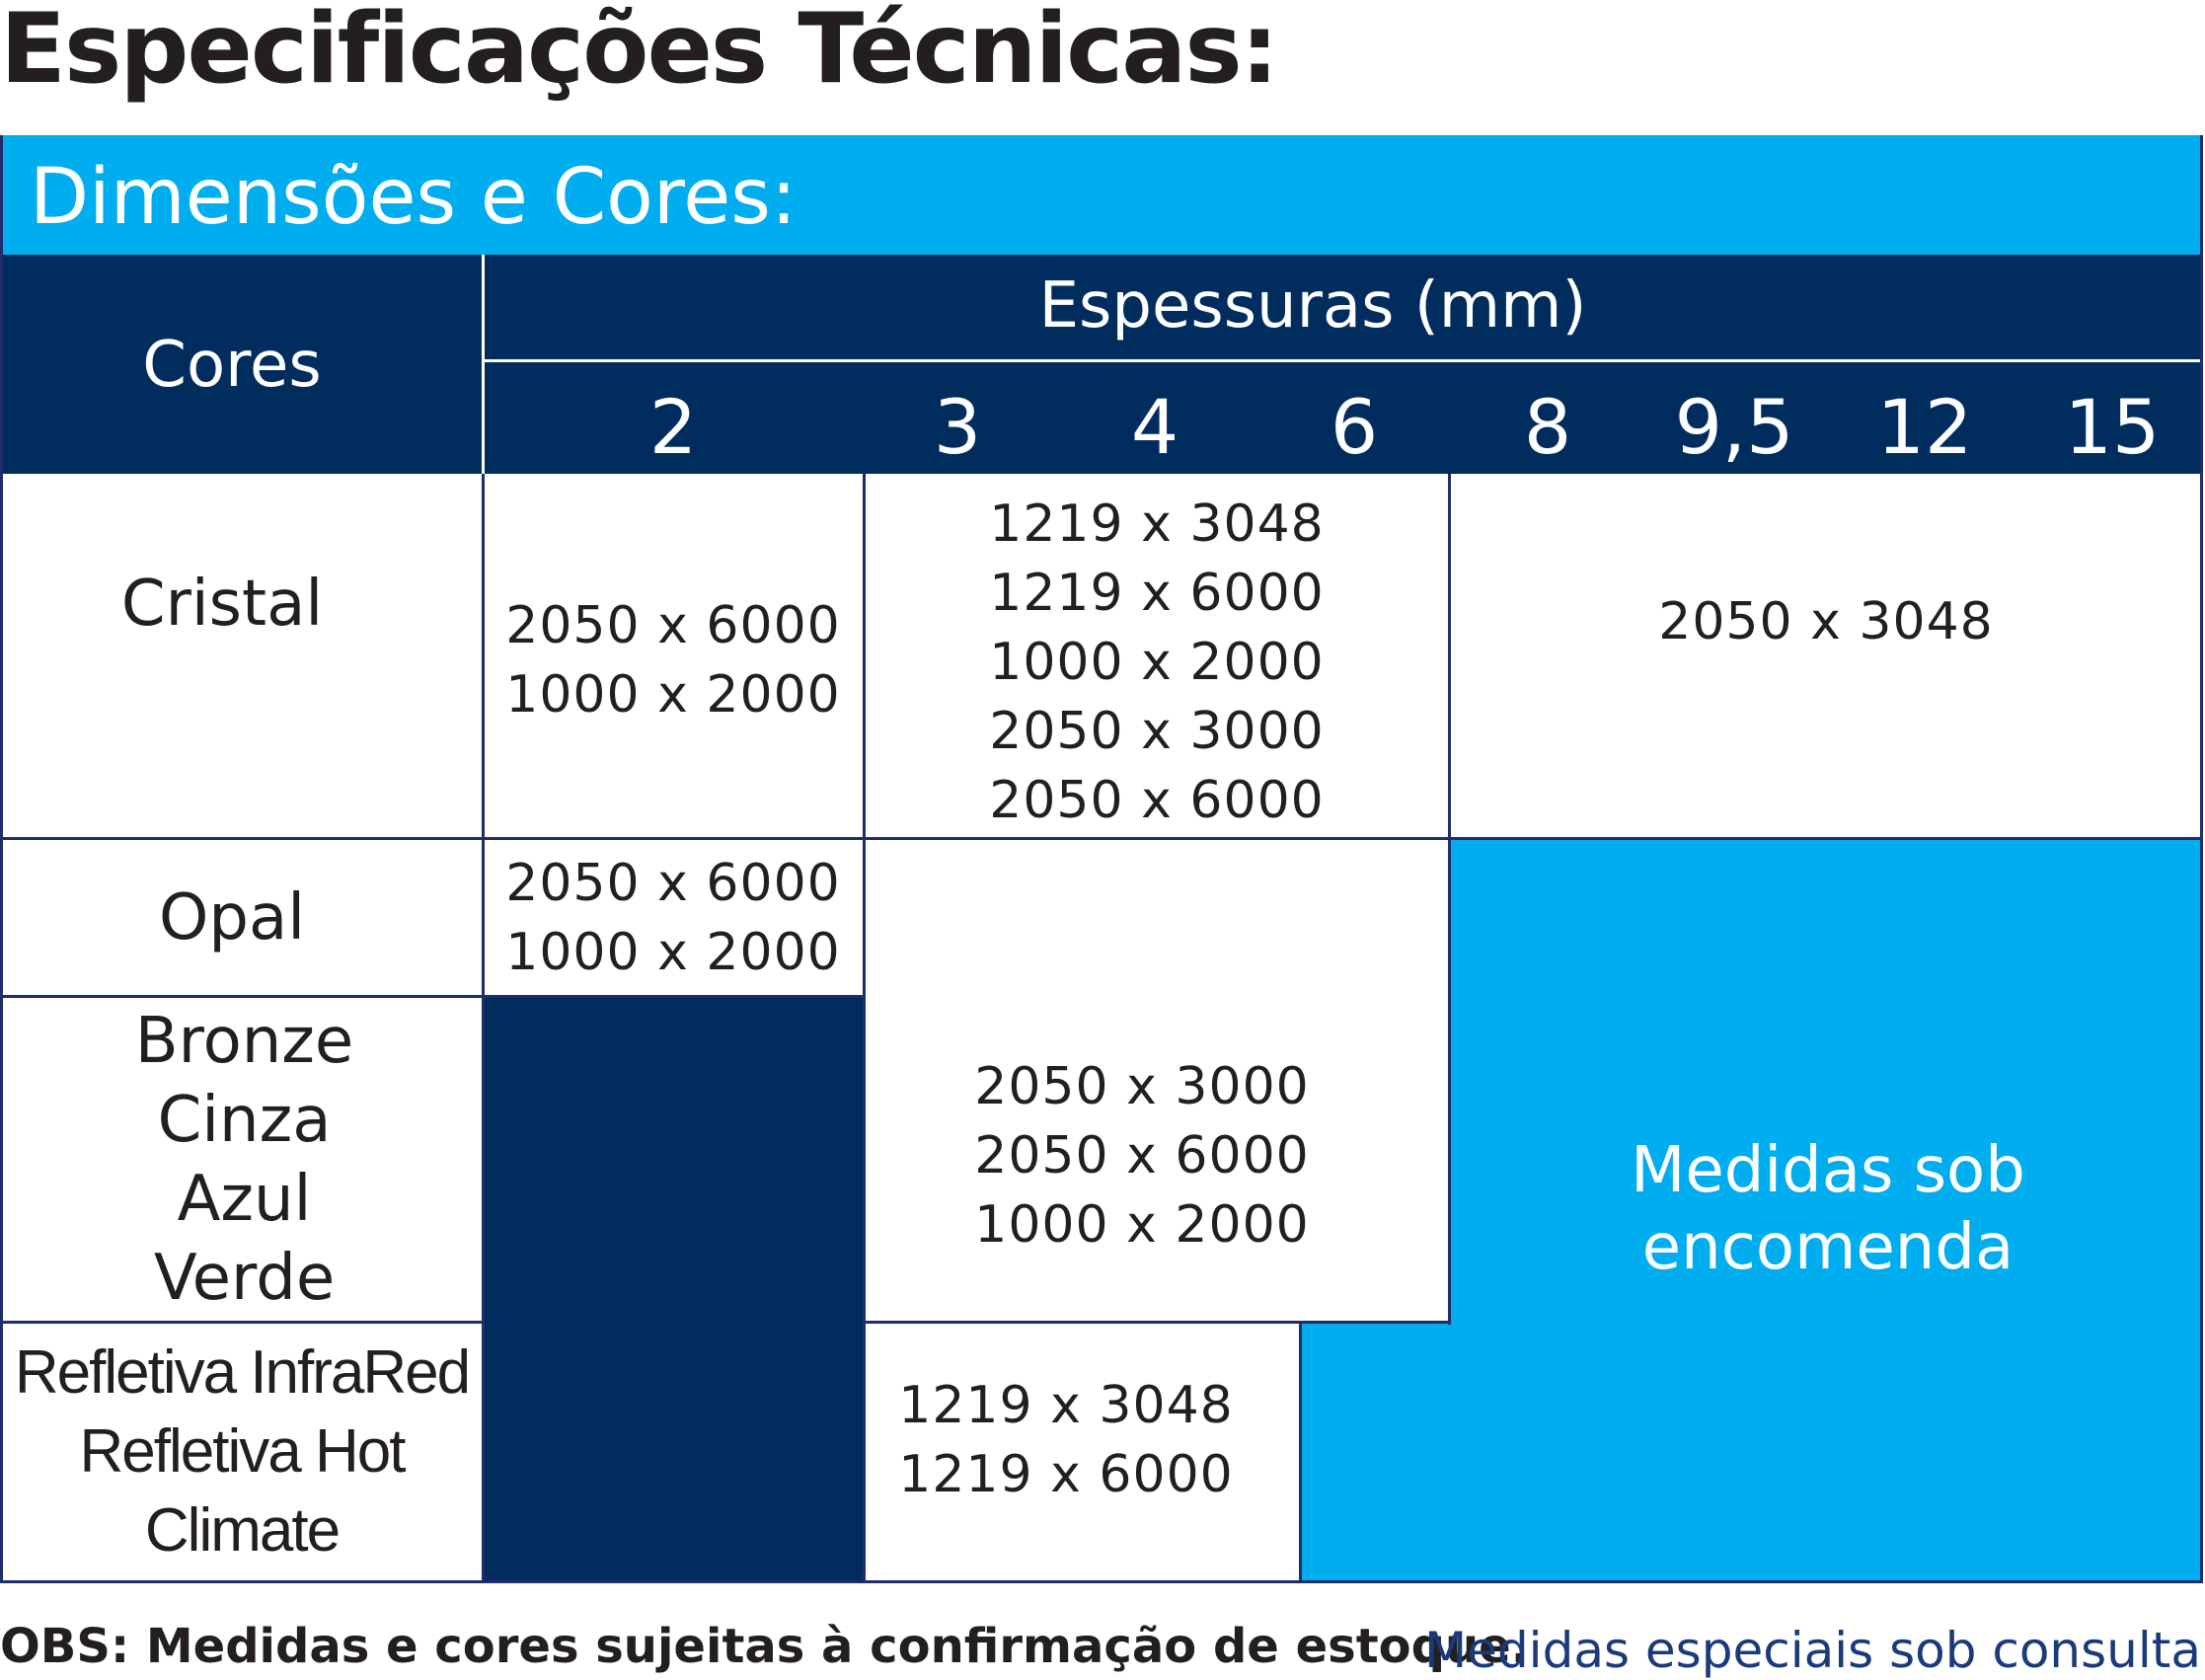 The height and width of the screenshot is (1680, 2205). I want to click on thickness-9-5: 9,5, so click(1734, 427).